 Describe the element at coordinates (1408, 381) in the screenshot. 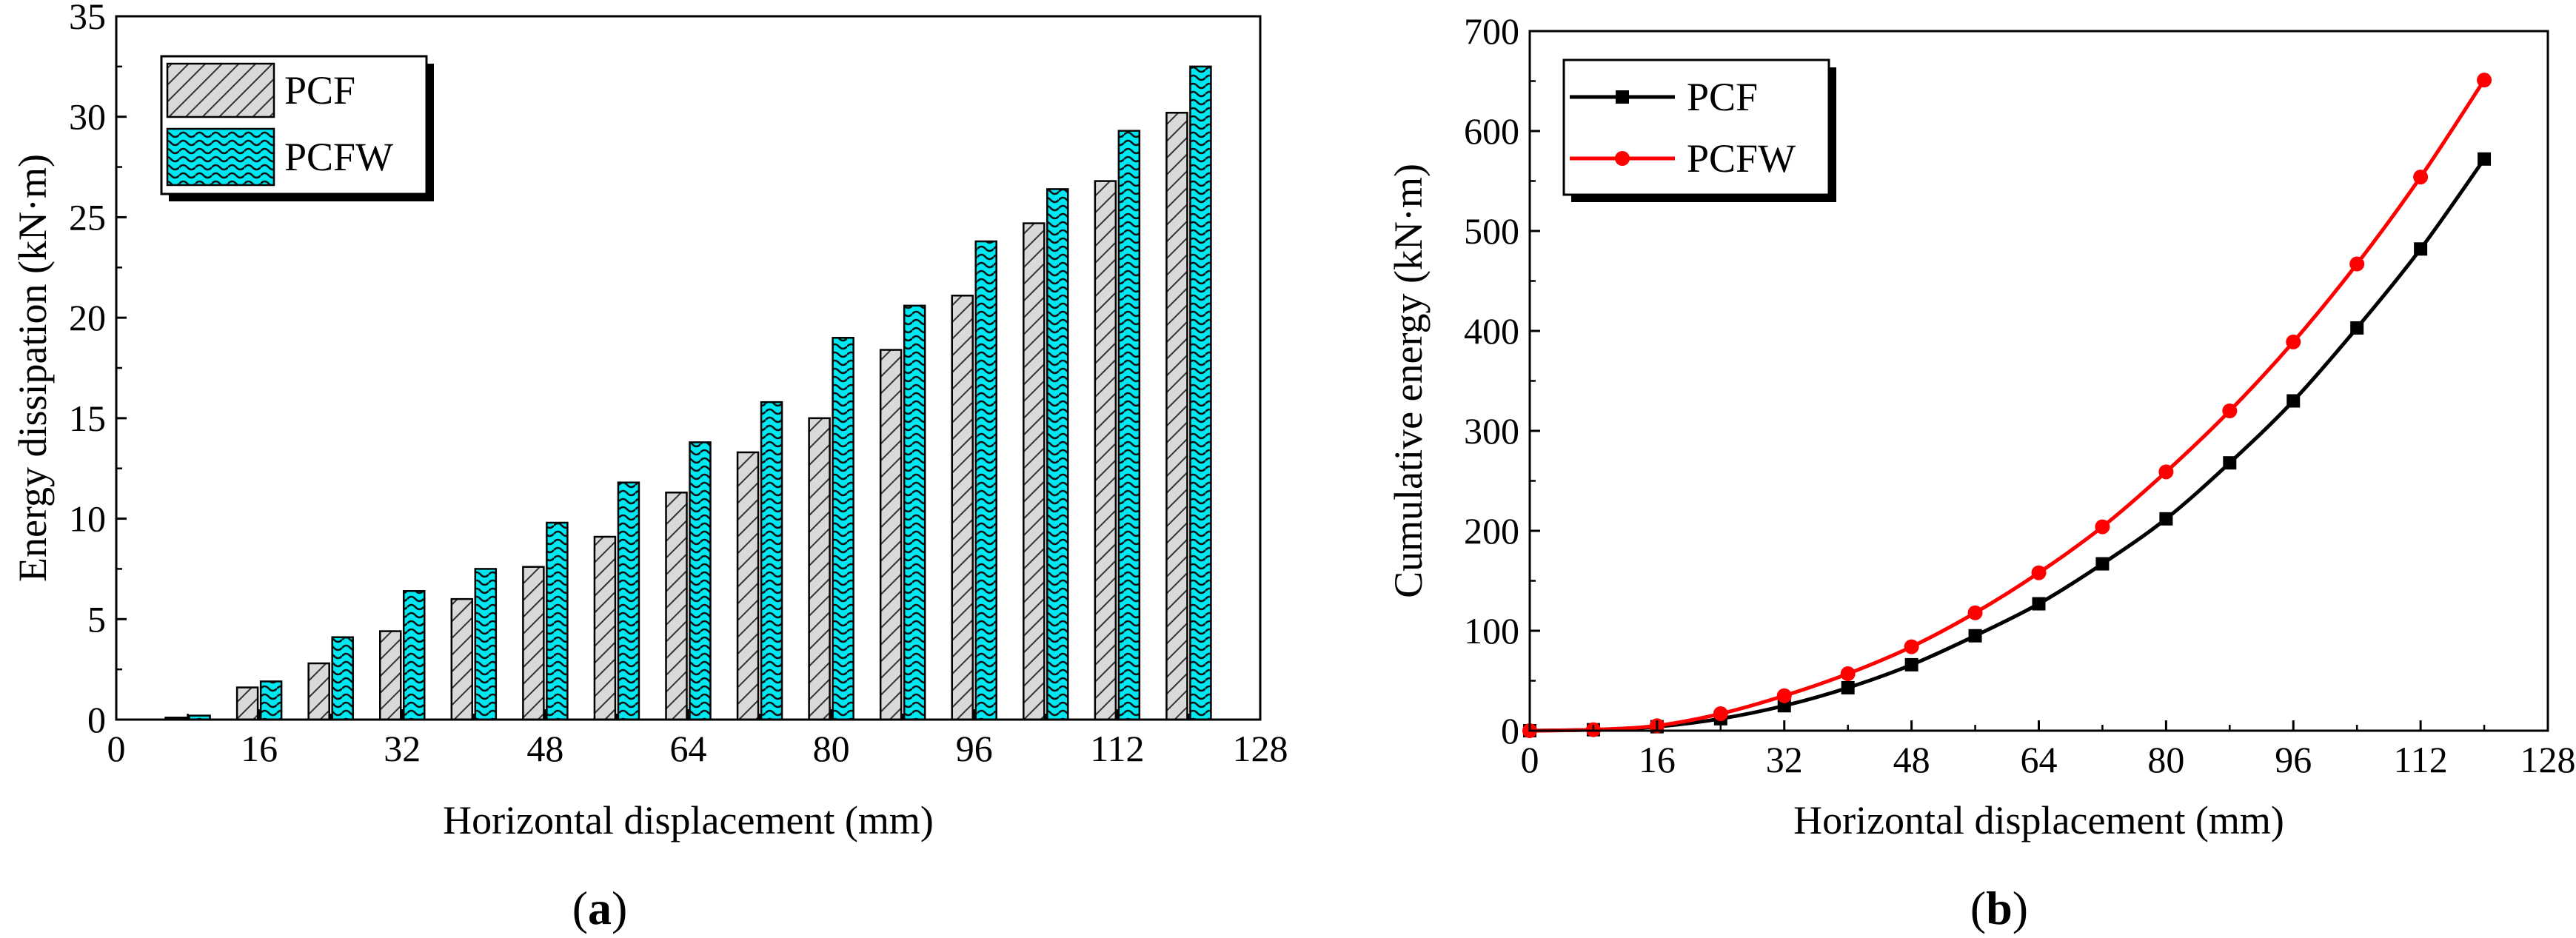

I see `panel-b-y-axis-title: Cumulative energy (kN·m)` at that location.